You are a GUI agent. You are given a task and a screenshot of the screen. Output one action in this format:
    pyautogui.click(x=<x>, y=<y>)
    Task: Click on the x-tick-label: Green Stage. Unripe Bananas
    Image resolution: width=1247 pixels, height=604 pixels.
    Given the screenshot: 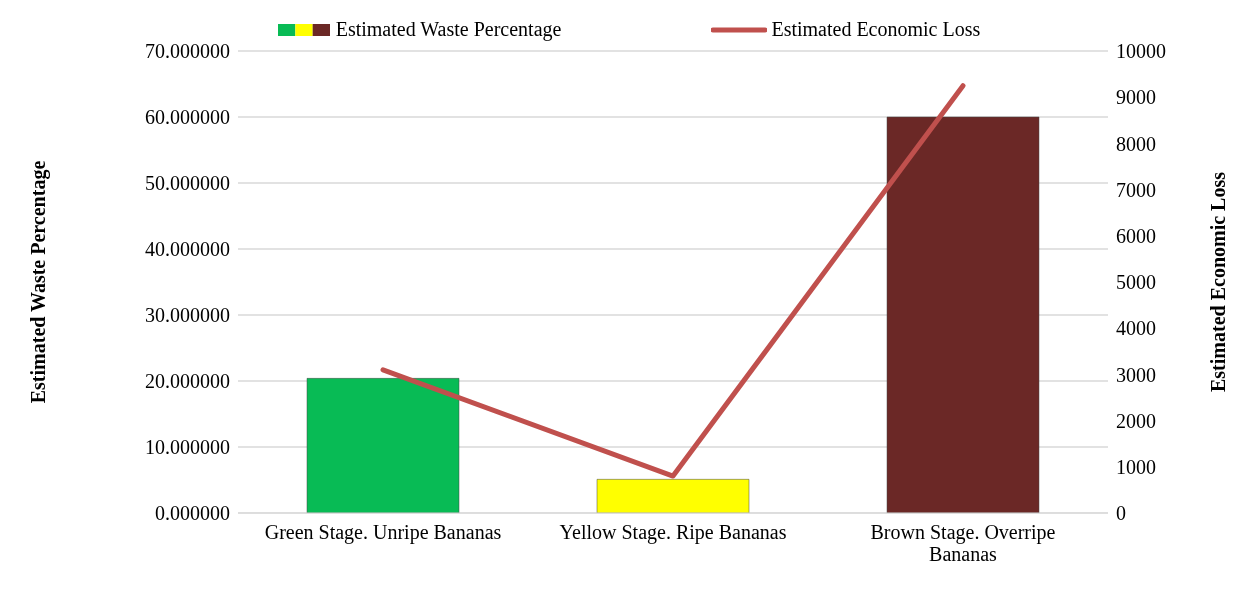 What is the action you would take?
    pyautogui.click(x=383, y=532)
    